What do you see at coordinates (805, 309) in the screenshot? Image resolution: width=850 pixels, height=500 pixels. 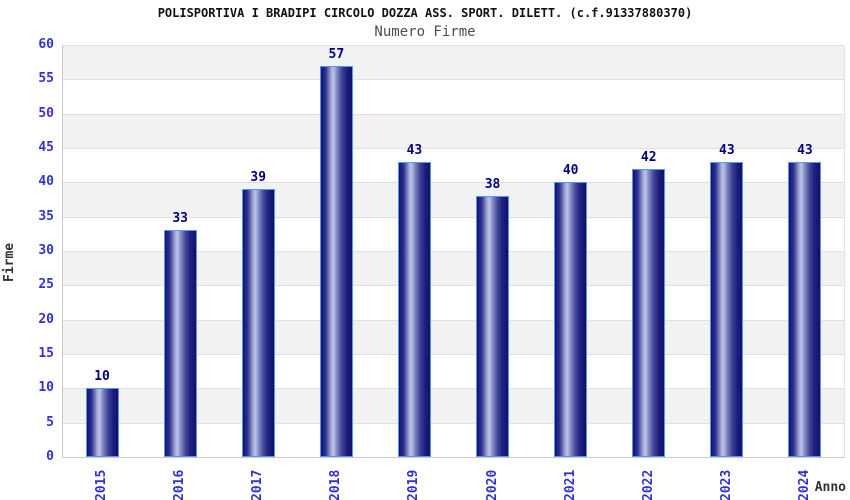 I see `bar-2024` at bounding box center [805, 309].